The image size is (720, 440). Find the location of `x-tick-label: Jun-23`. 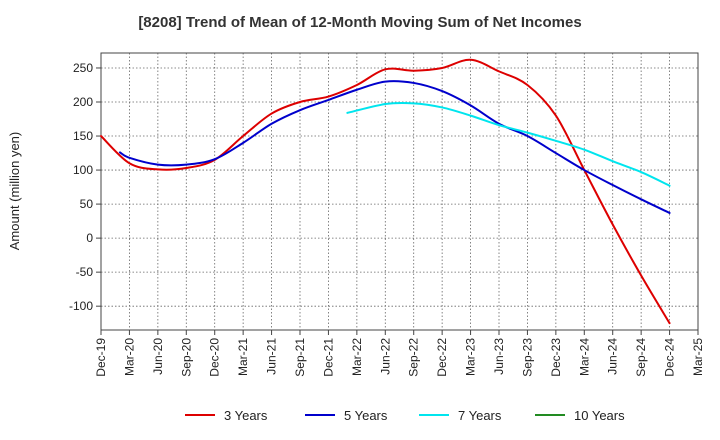

x-tick-label: Jun-23 is located at coordinates (499, 356).